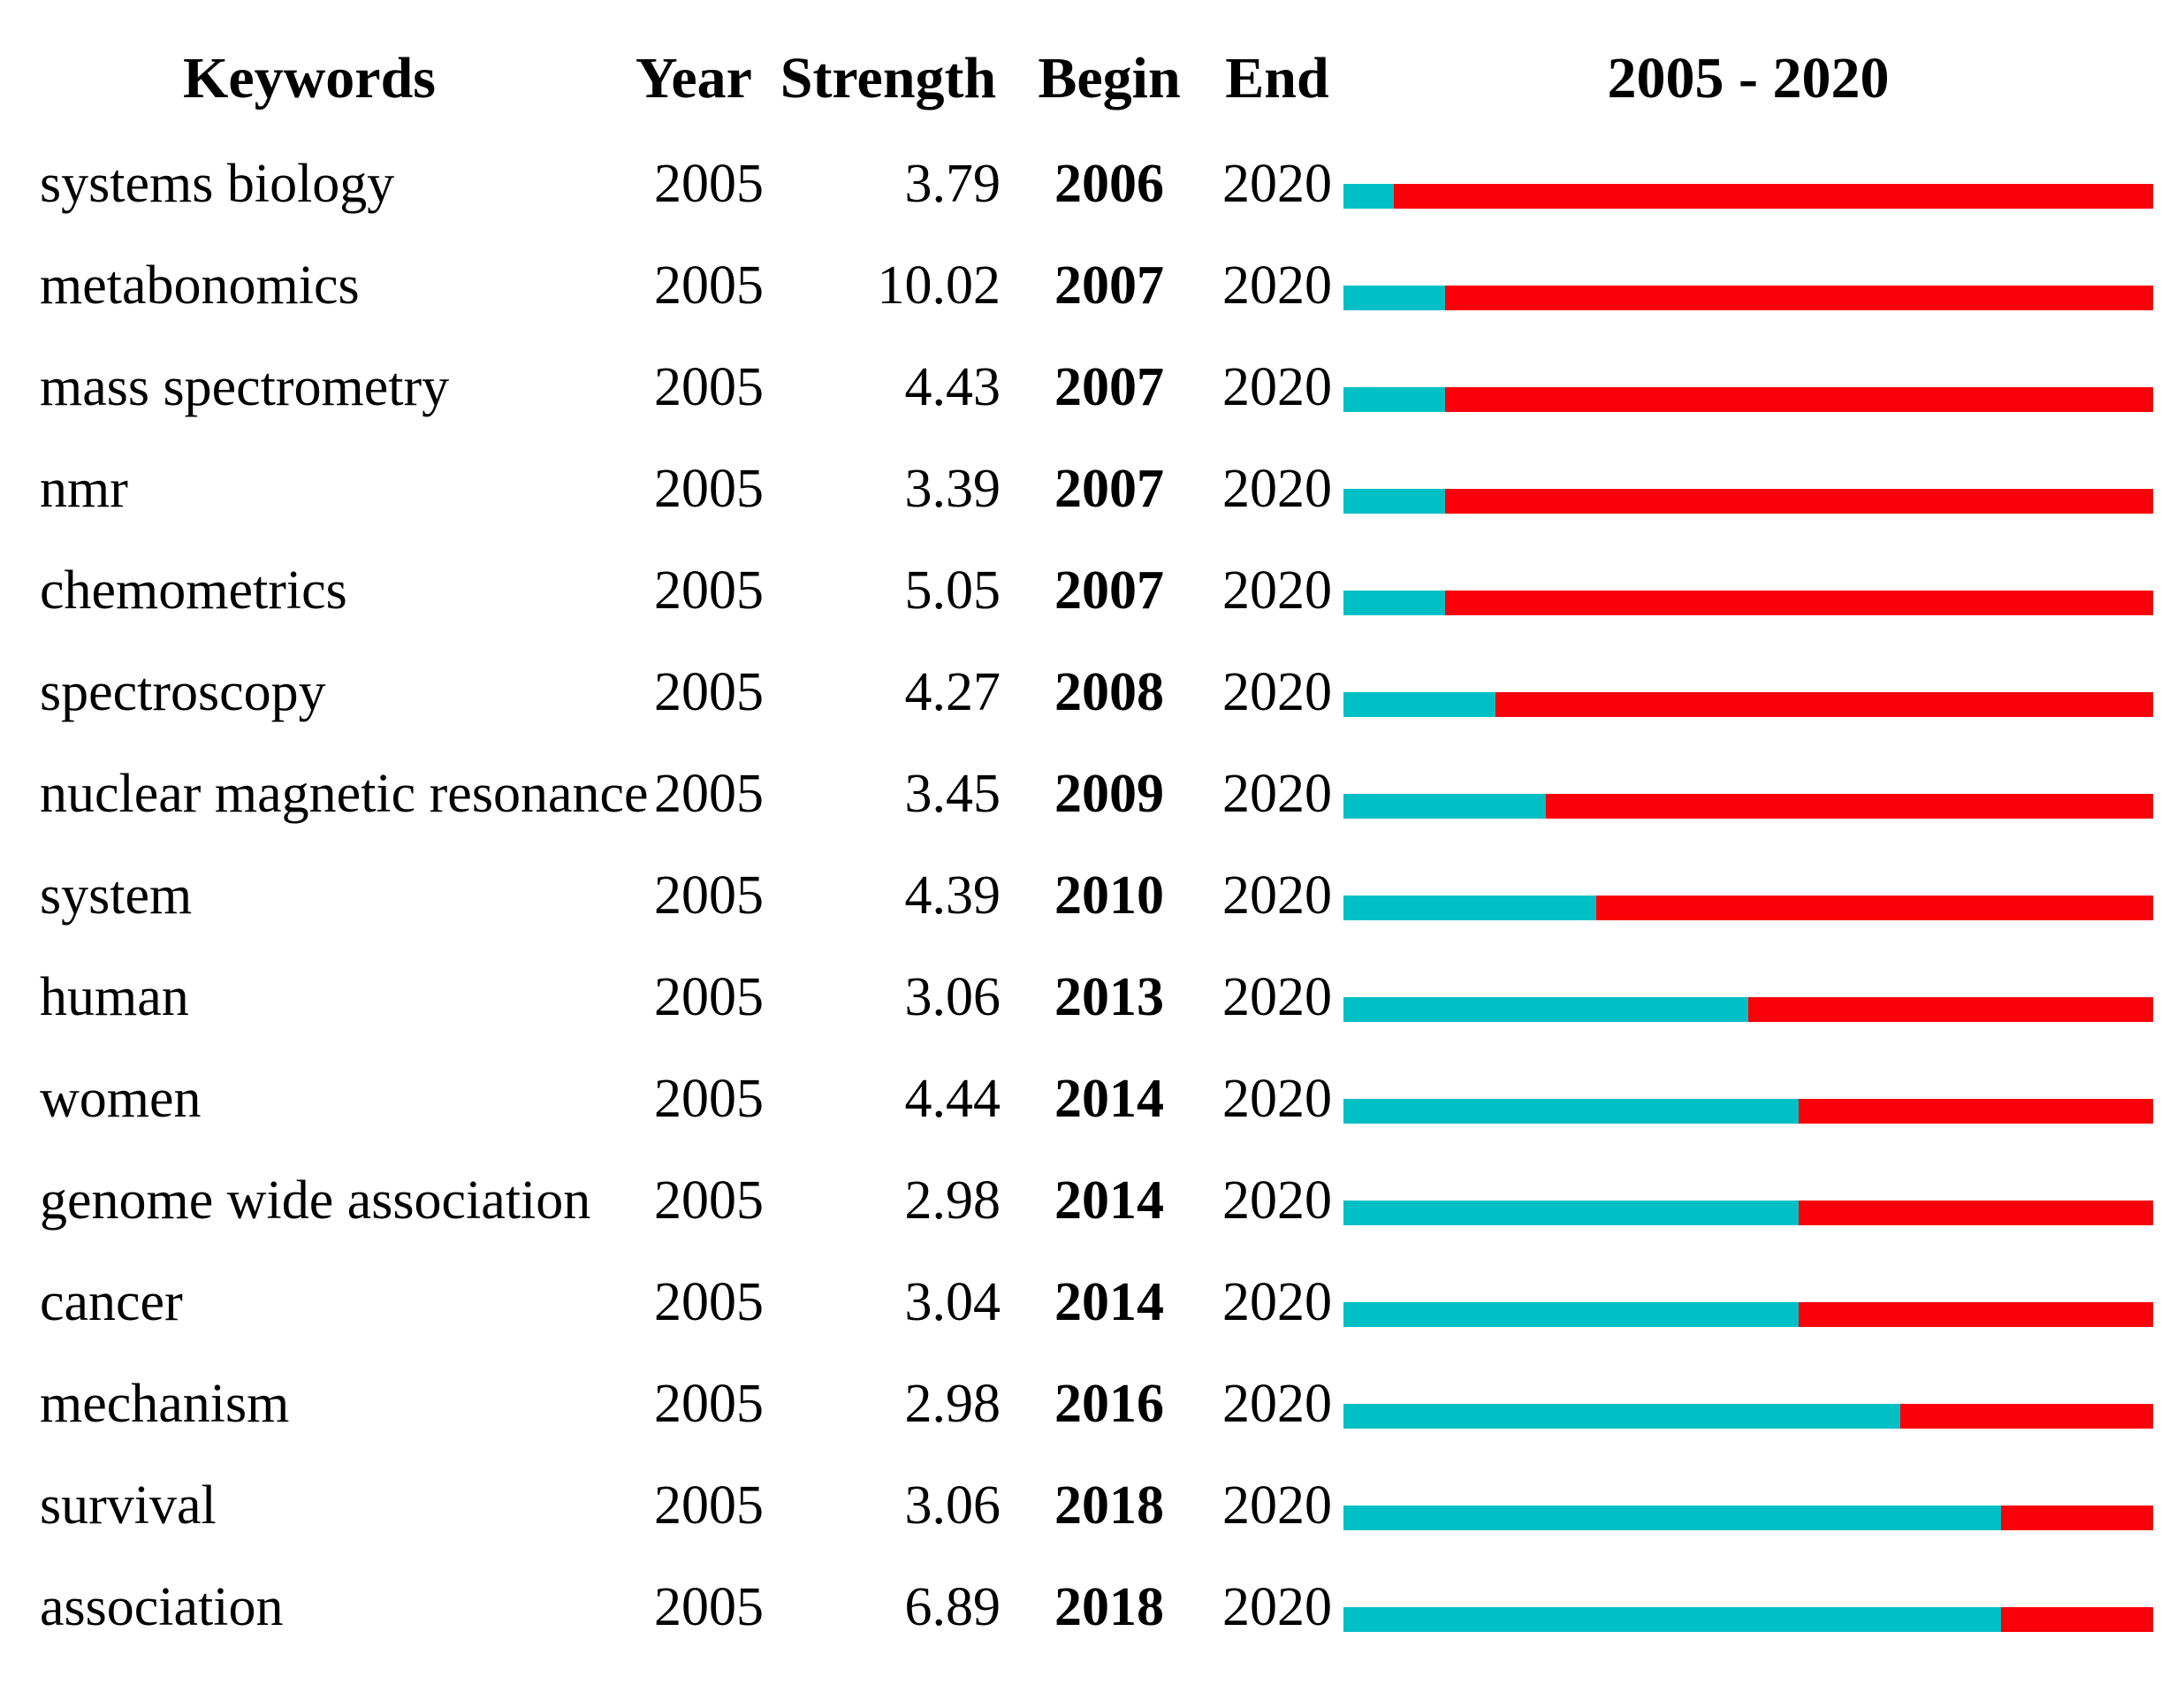 Image resolution: width=2184 pixels, height=1700 pixels. Describe the element at coordinates (114, 996) in the screenshot. I see `keyword-cell: human` at that location.